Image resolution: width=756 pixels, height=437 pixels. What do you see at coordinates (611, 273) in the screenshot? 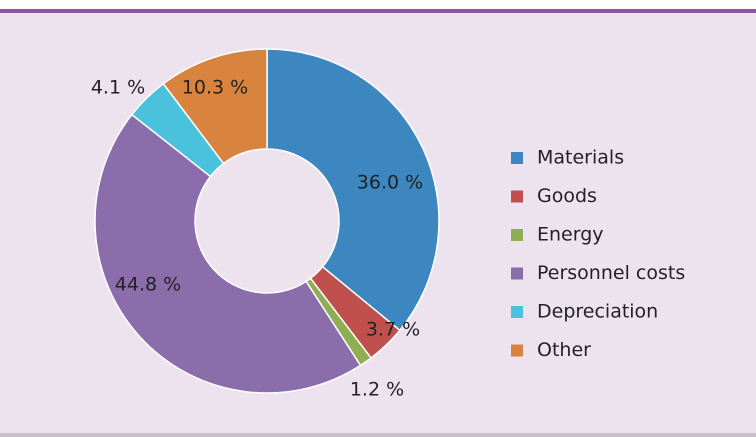
I see `legend-label: Personnel costs` at bounding box center [611, 273].